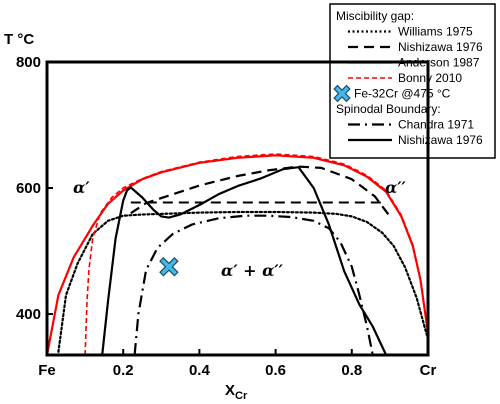 This screenshot has height=404, width=500. What do you see at coordinates (47, 370) in the screenshot?
I see `x-tick-label: Fe` at bounding box center [47, 370].